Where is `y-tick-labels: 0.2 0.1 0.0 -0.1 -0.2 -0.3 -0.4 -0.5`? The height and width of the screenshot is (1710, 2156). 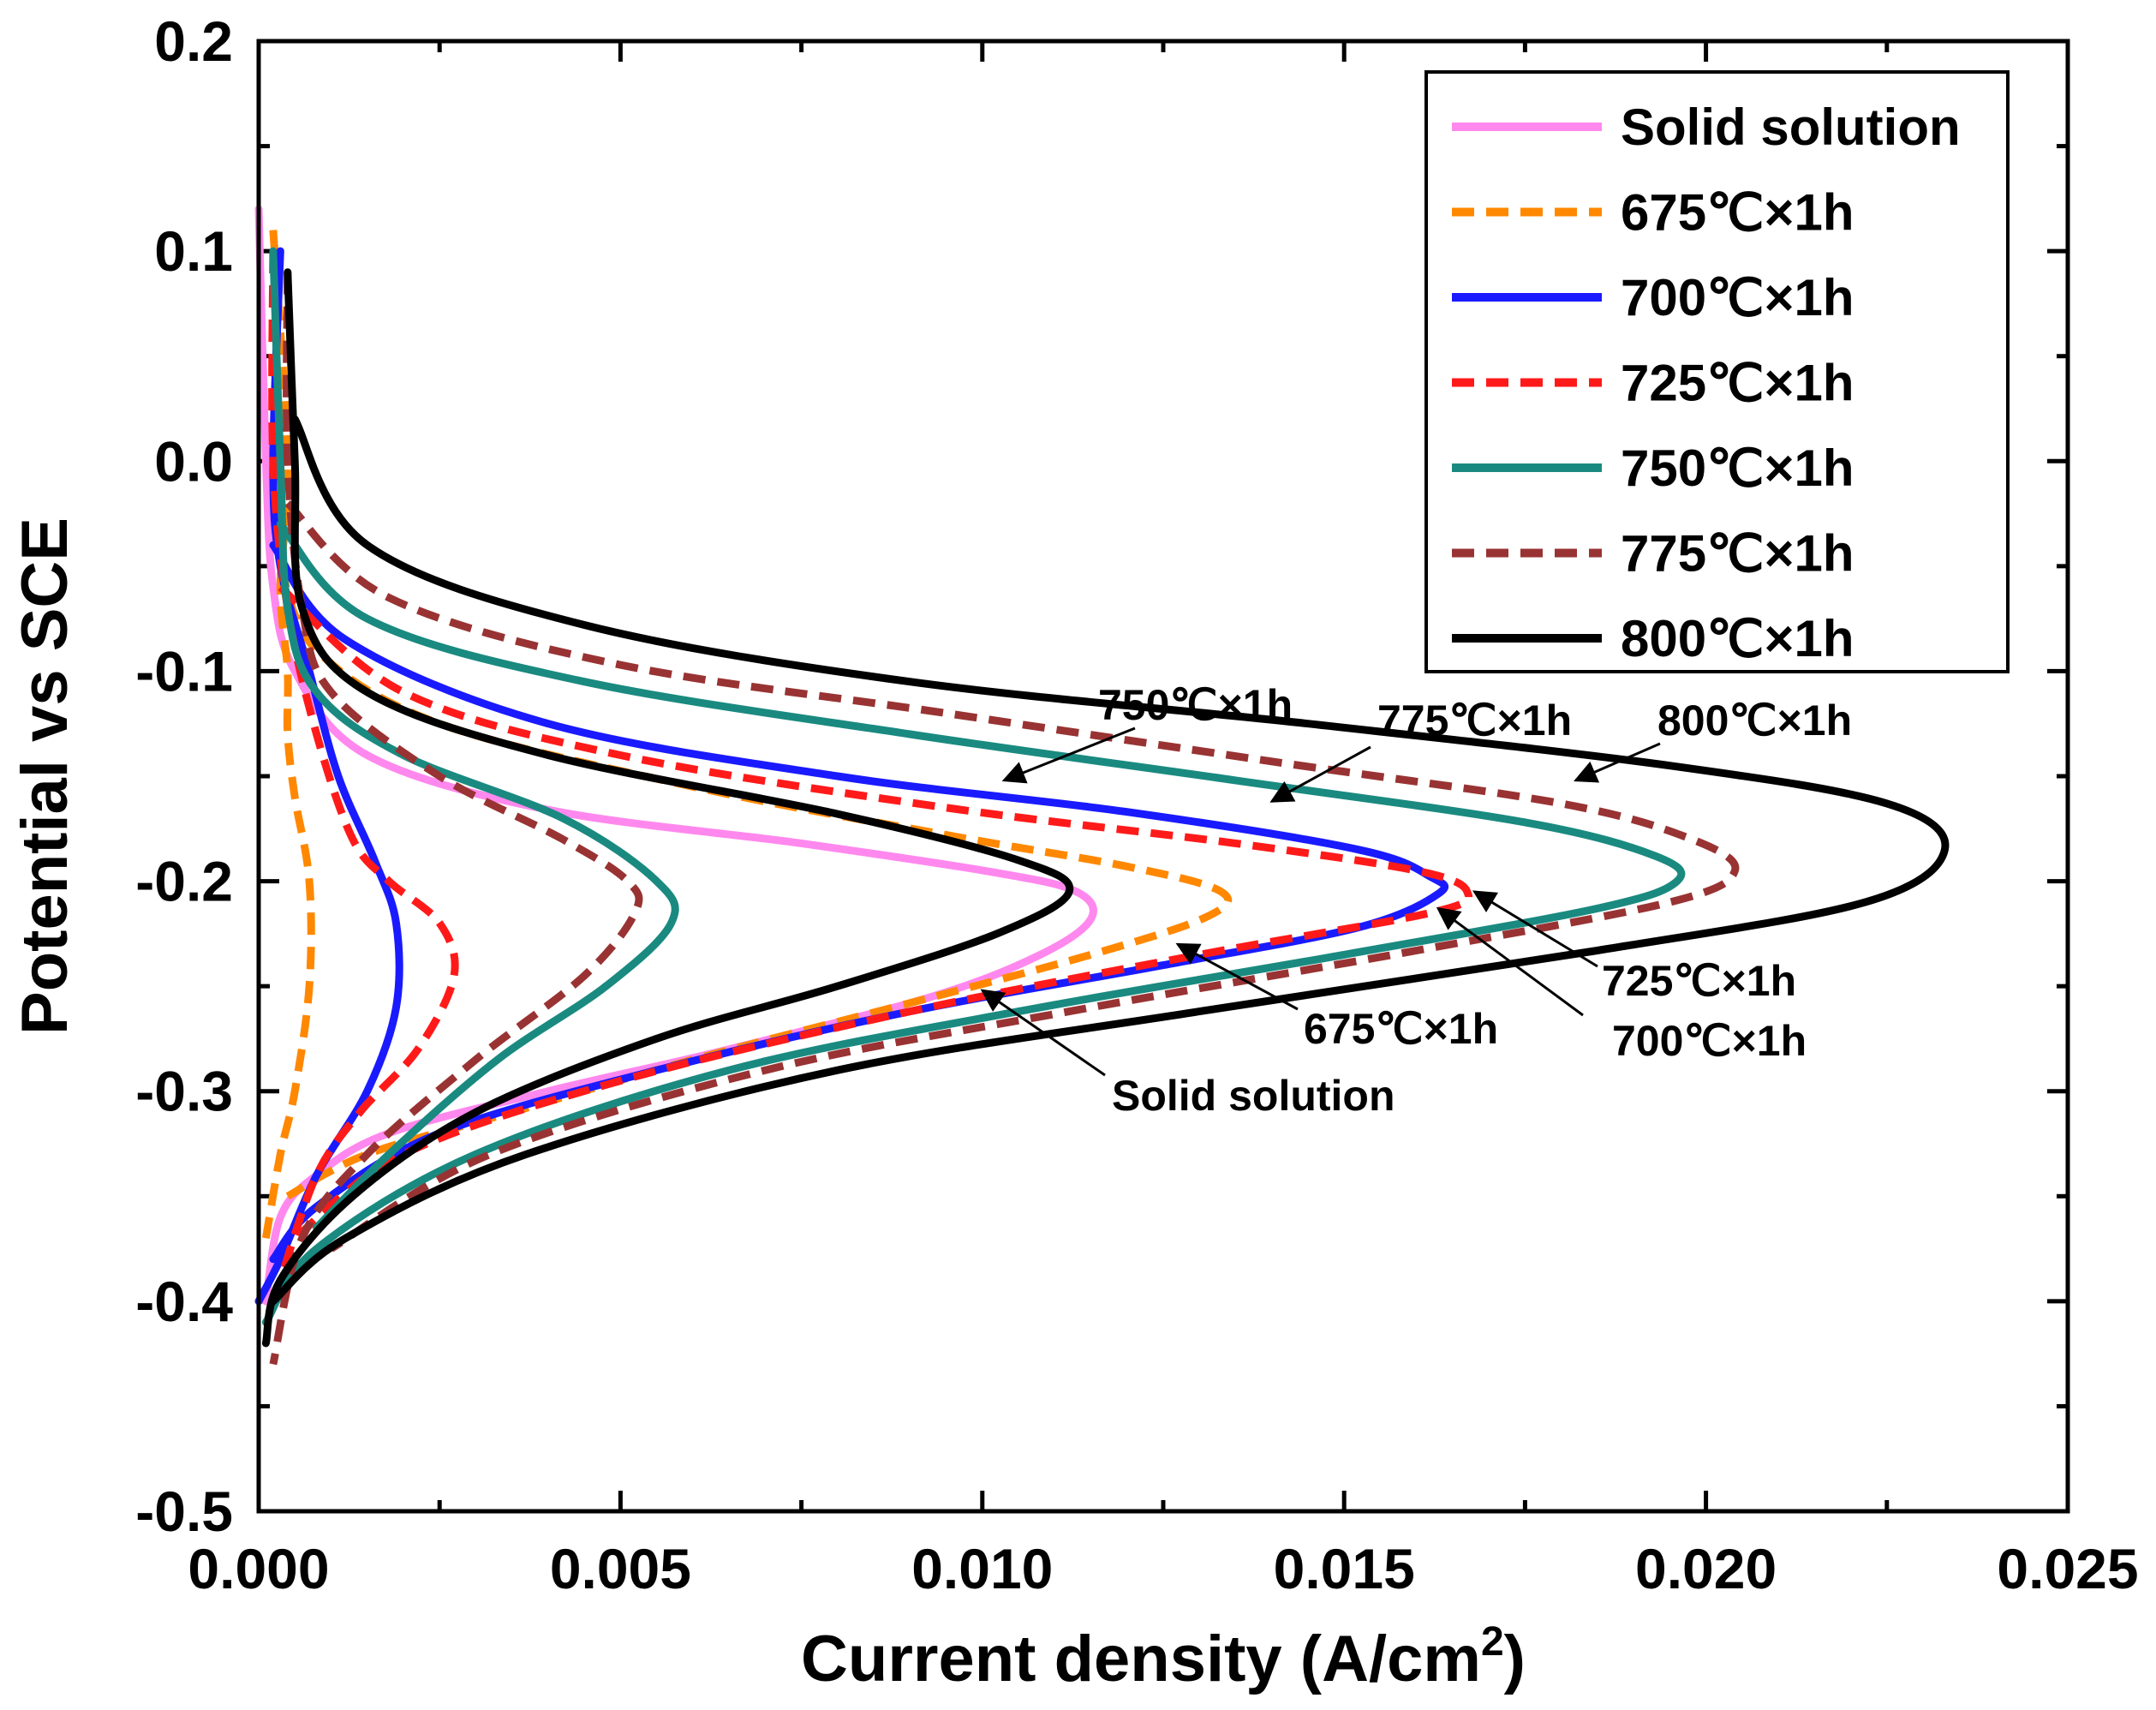 y-tick-labels: 0.2 0.1 0.0 -0.1 -0.2 -0.3 -0.4 -0.5 is located at coordinates (184, 776).